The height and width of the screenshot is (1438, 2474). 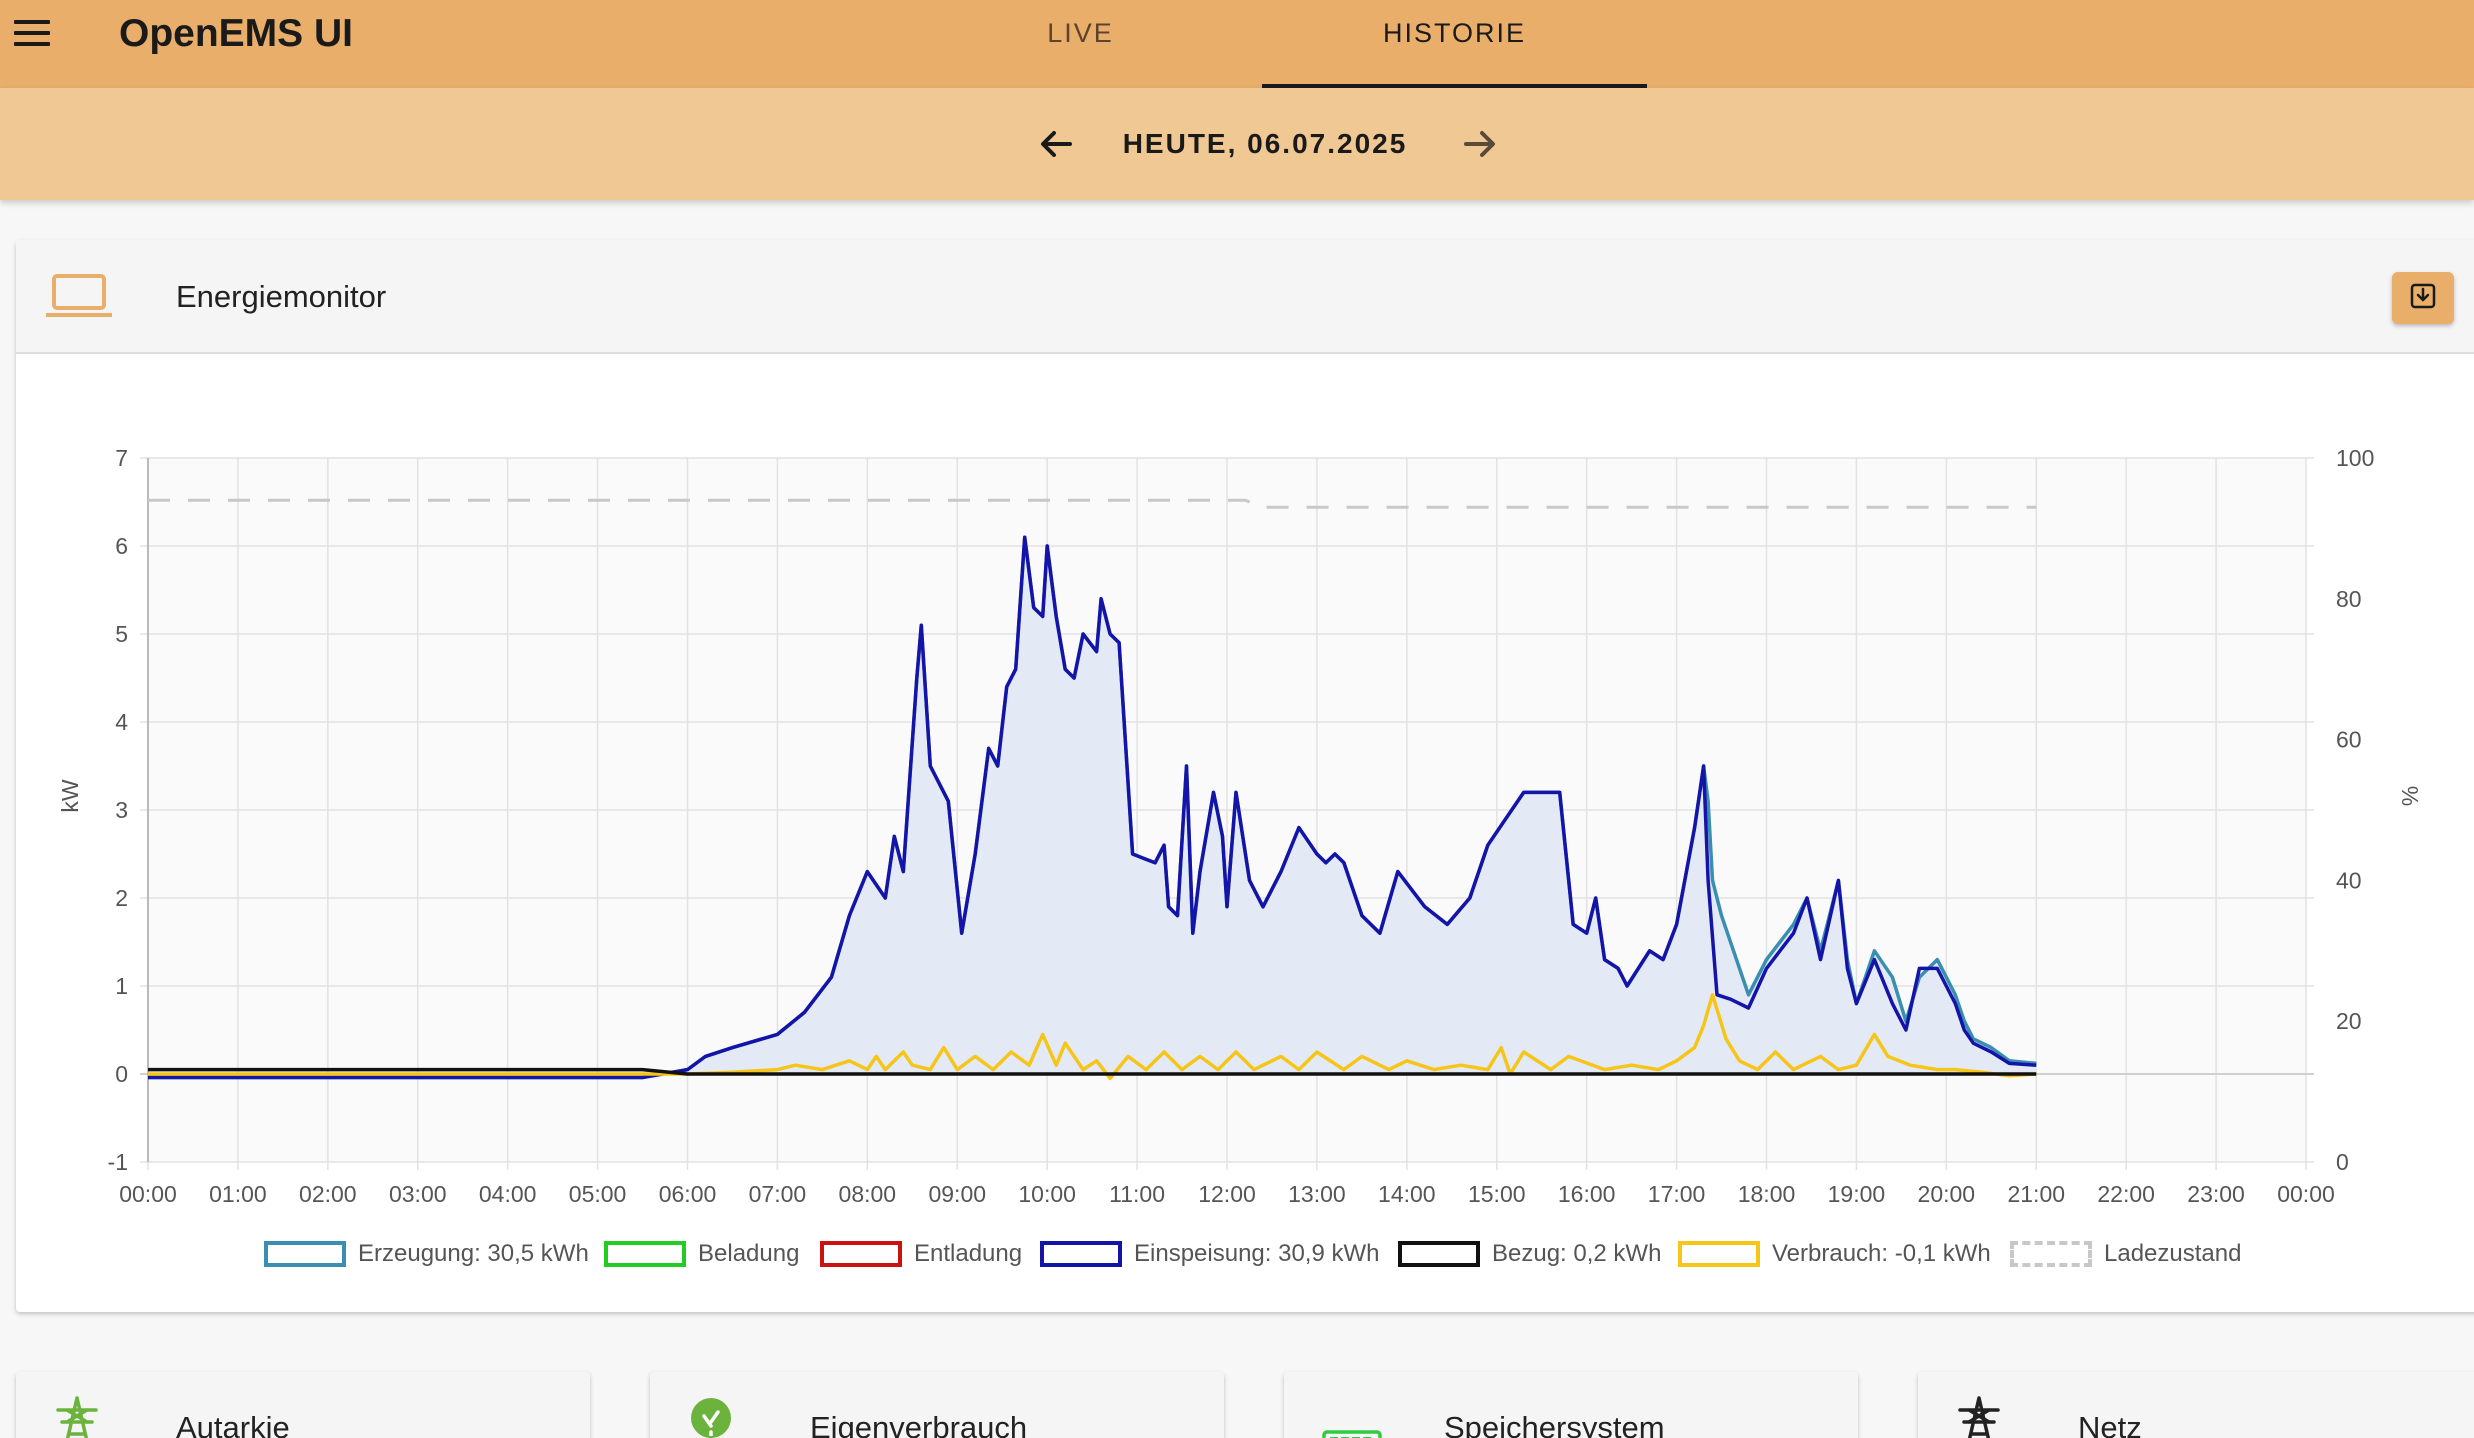 What do you see at coordinates (121, 986) in the screenshot?
I see `y-tick-label: 1` at bounding box center [121, 986].